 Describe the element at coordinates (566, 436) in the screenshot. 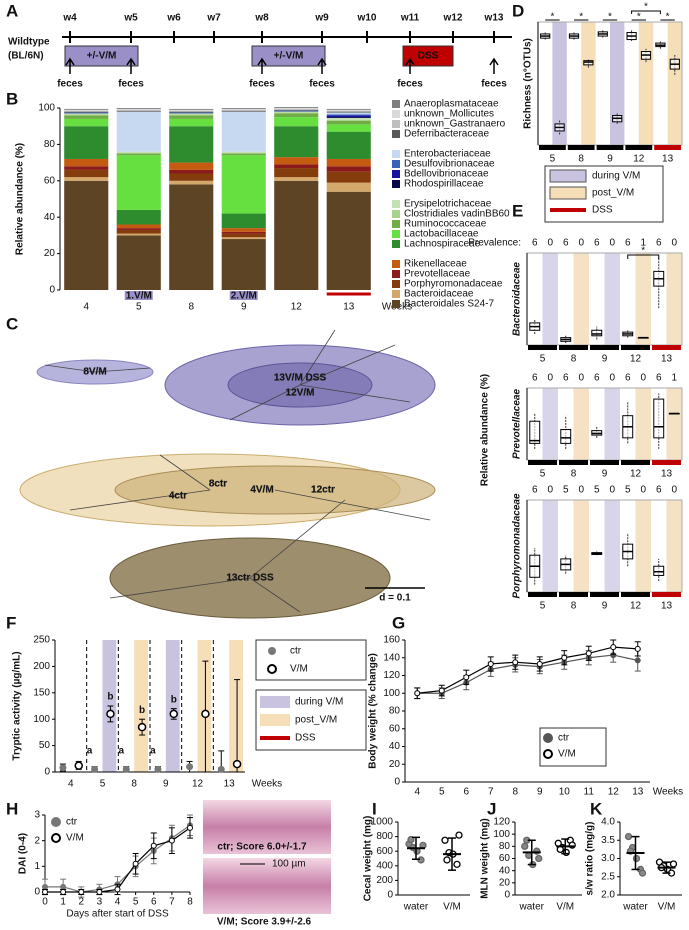

I see `box` at that location.